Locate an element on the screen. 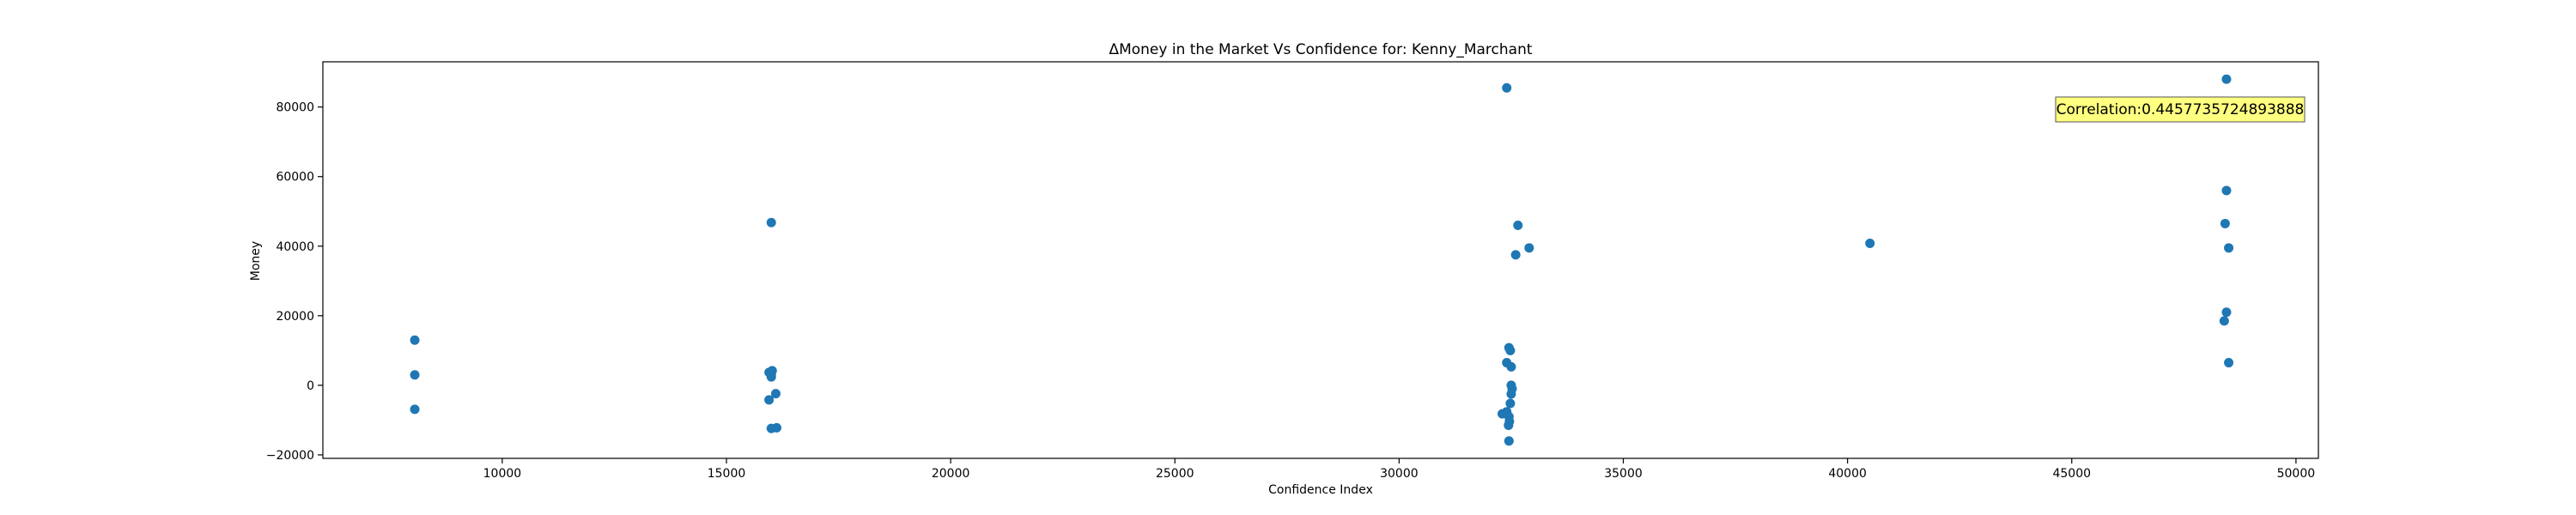  x-tick-label: 25000 is located at coordinates (1175, 474).